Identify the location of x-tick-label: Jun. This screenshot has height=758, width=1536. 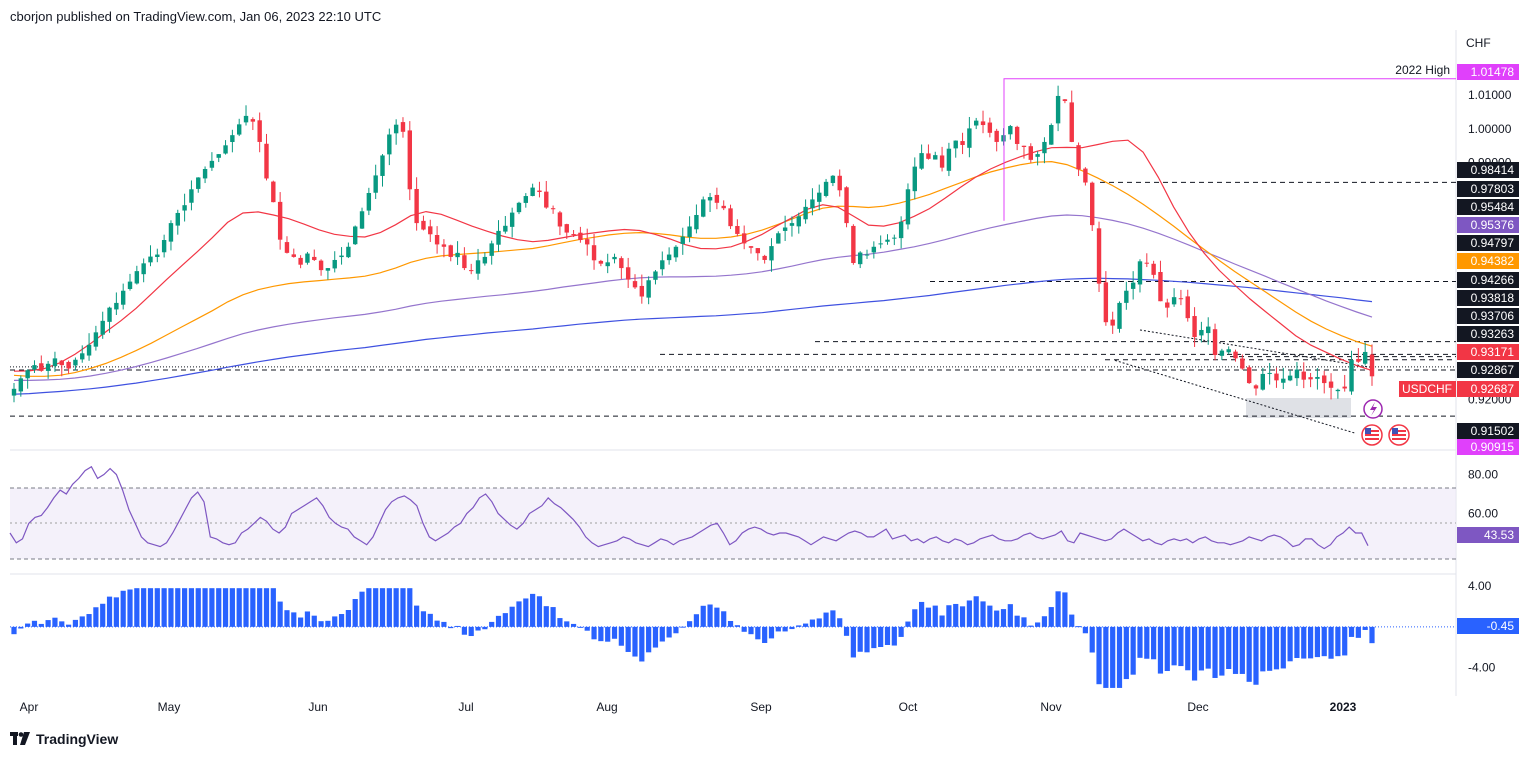
(317, 707).